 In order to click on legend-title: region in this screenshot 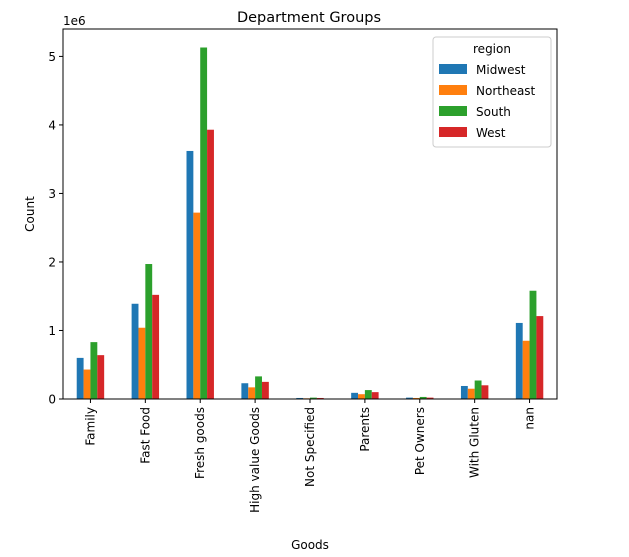, I will do `click(492, 49)`.